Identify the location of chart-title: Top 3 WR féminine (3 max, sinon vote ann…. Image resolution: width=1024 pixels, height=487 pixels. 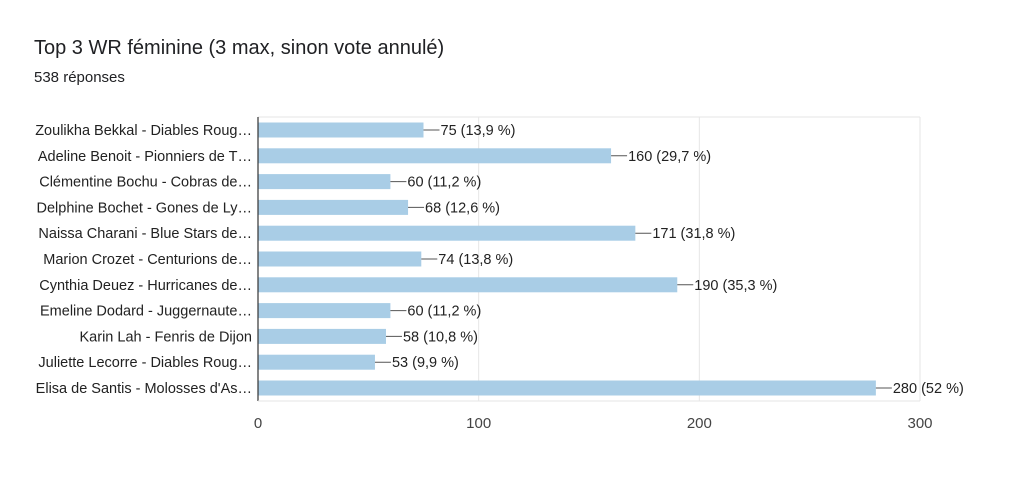
(239, 48).